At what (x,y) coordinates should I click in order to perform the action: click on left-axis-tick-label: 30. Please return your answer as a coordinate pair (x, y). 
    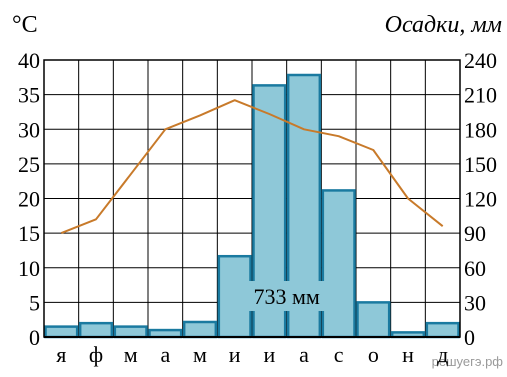
    Looking at the image, I should click on (29, 129).